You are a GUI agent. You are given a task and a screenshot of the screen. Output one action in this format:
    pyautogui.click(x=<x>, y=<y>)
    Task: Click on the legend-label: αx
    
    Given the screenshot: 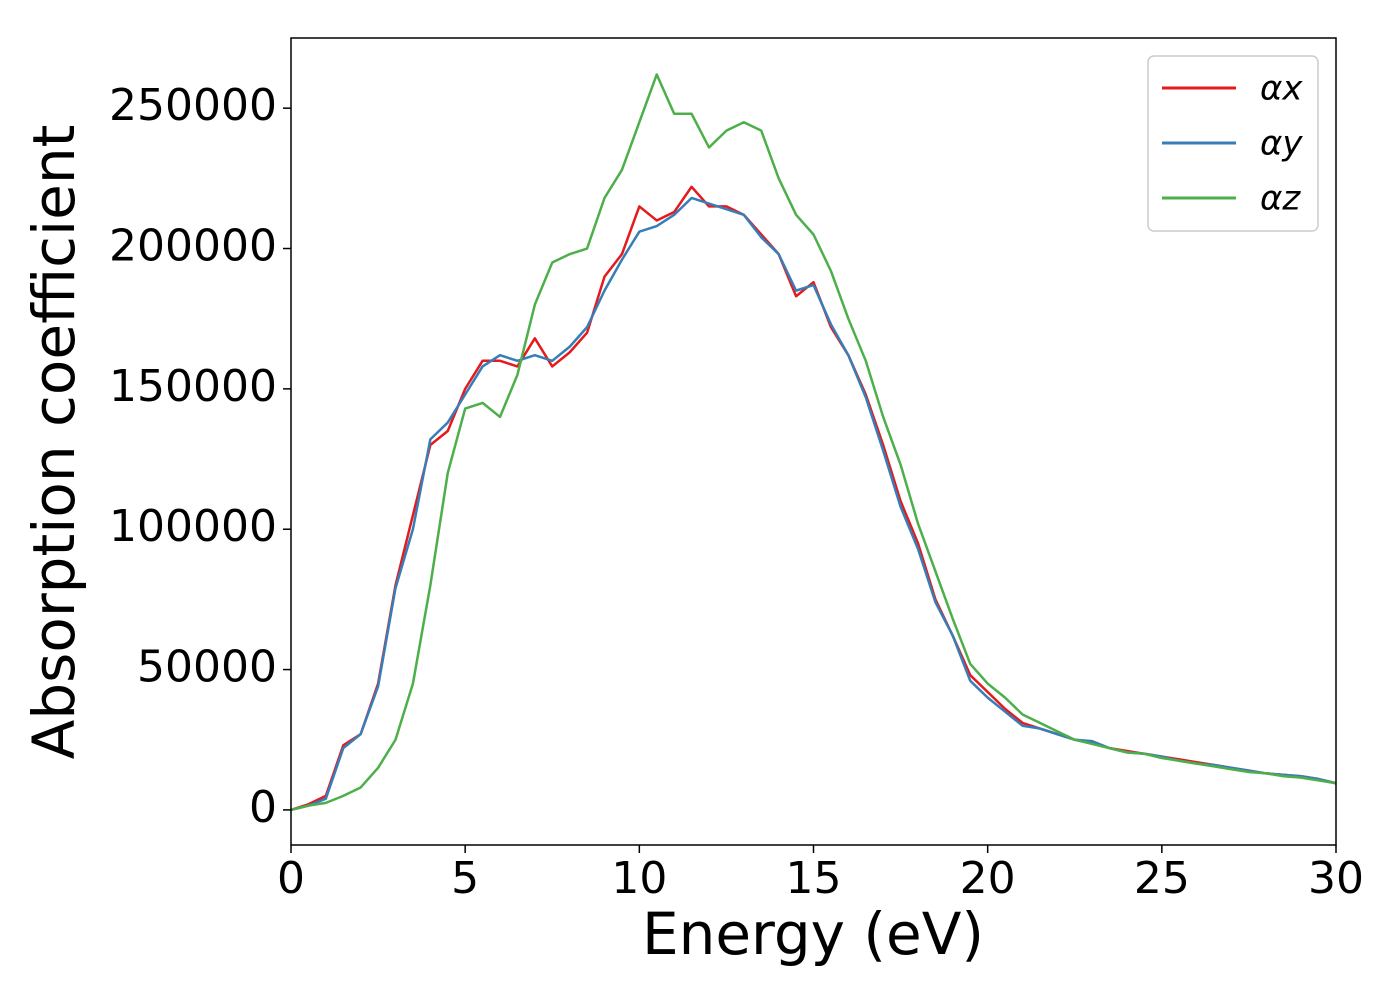 What is the action you would take?
    pyautogui.click(x=1281, y=89)
    